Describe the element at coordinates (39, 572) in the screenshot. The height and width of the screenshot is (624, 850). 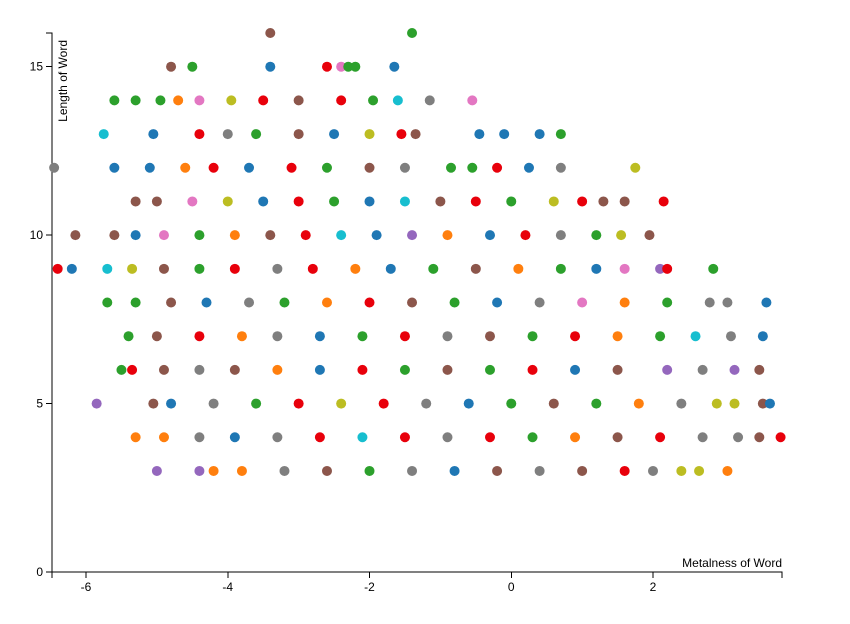
I see `y-tick-label: 0` at that location.